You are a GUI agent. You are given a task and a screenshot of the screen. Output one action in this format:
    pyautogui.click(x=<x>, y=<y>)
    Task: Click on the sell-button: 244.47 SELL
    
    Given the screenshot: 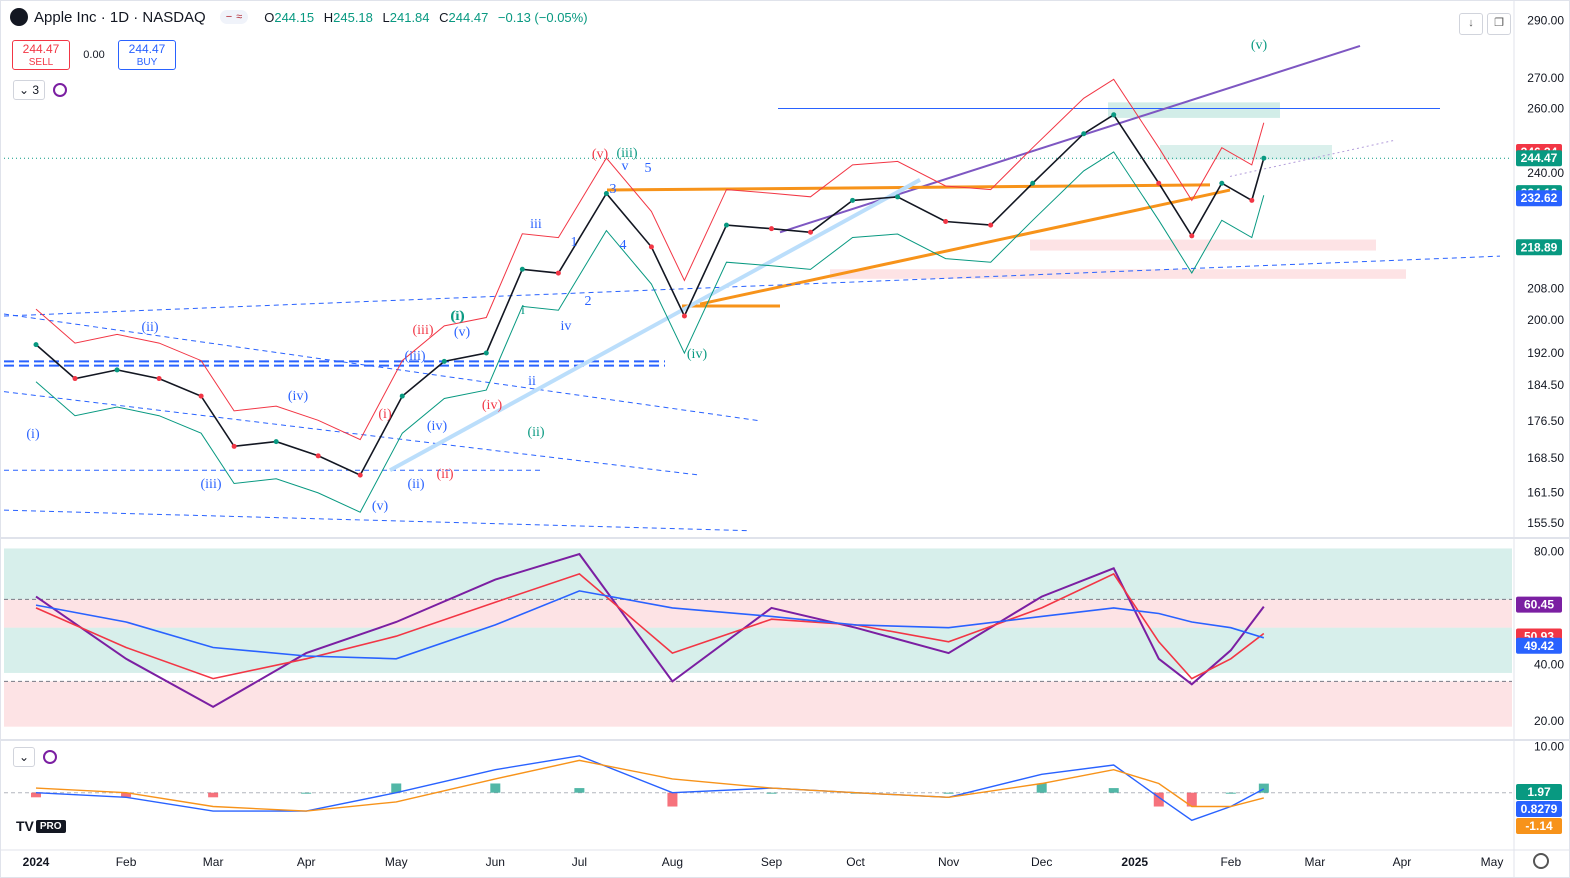 What is the action you would take?
    pyautogui.click(x=41, y=55)
    